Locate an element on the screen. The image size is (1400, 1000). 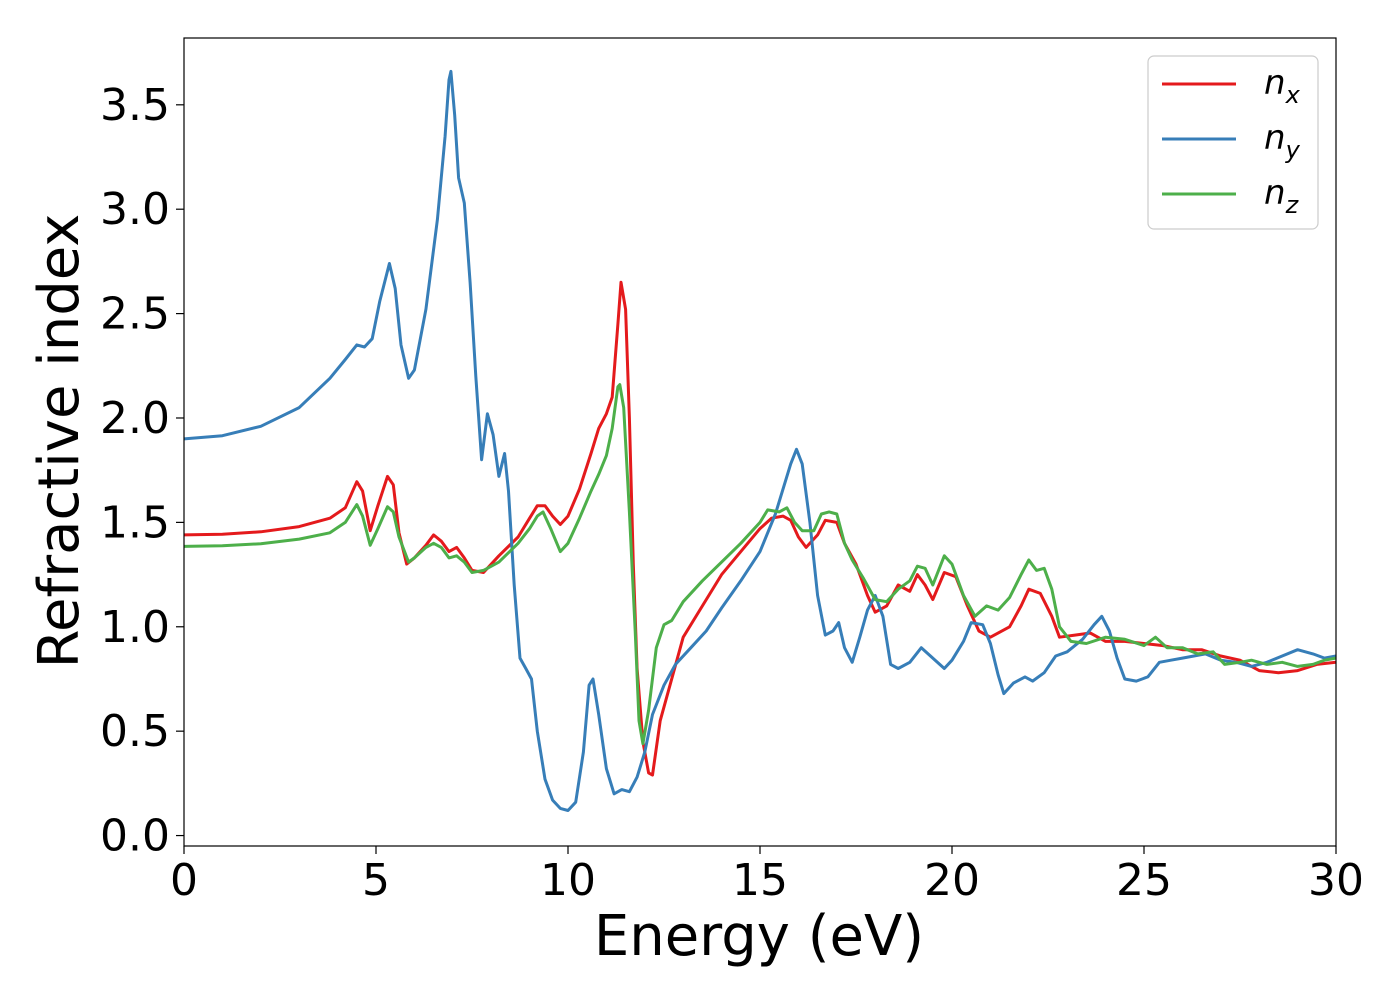
y-axis-title: Refractive index is located at coordinates (59, 441).